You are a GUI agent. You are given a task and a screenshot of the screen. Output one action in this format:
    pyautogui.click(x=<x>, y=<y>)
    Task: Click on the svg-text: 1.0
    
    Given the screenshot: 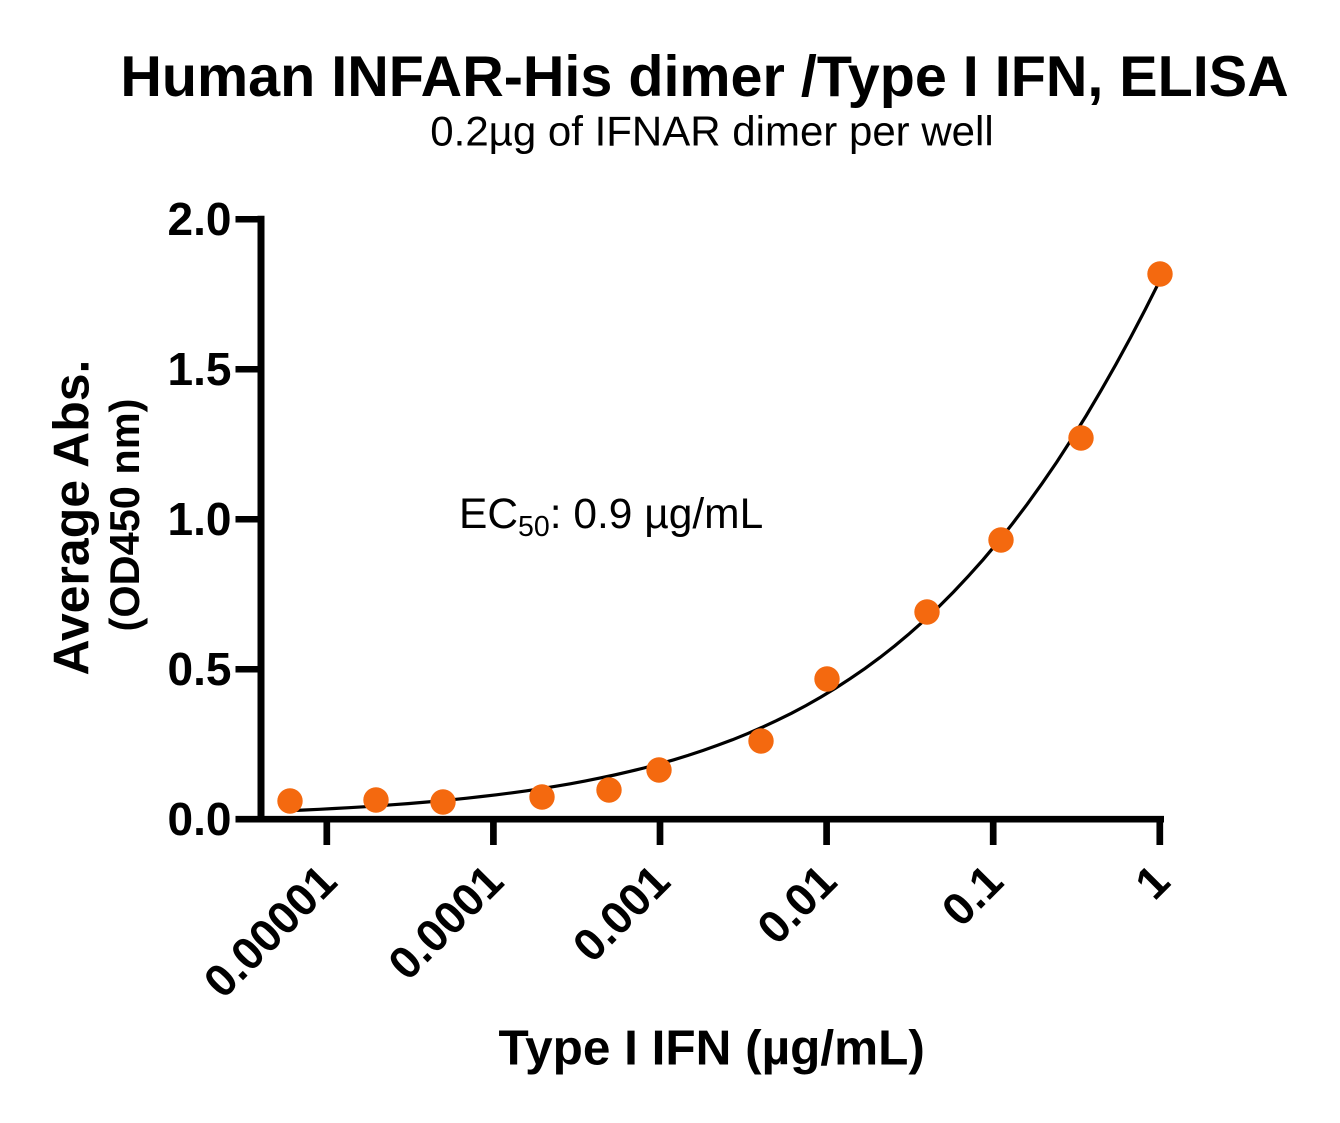 What is the action you would take?
    pyautogui.click(x=200, y=519)
    